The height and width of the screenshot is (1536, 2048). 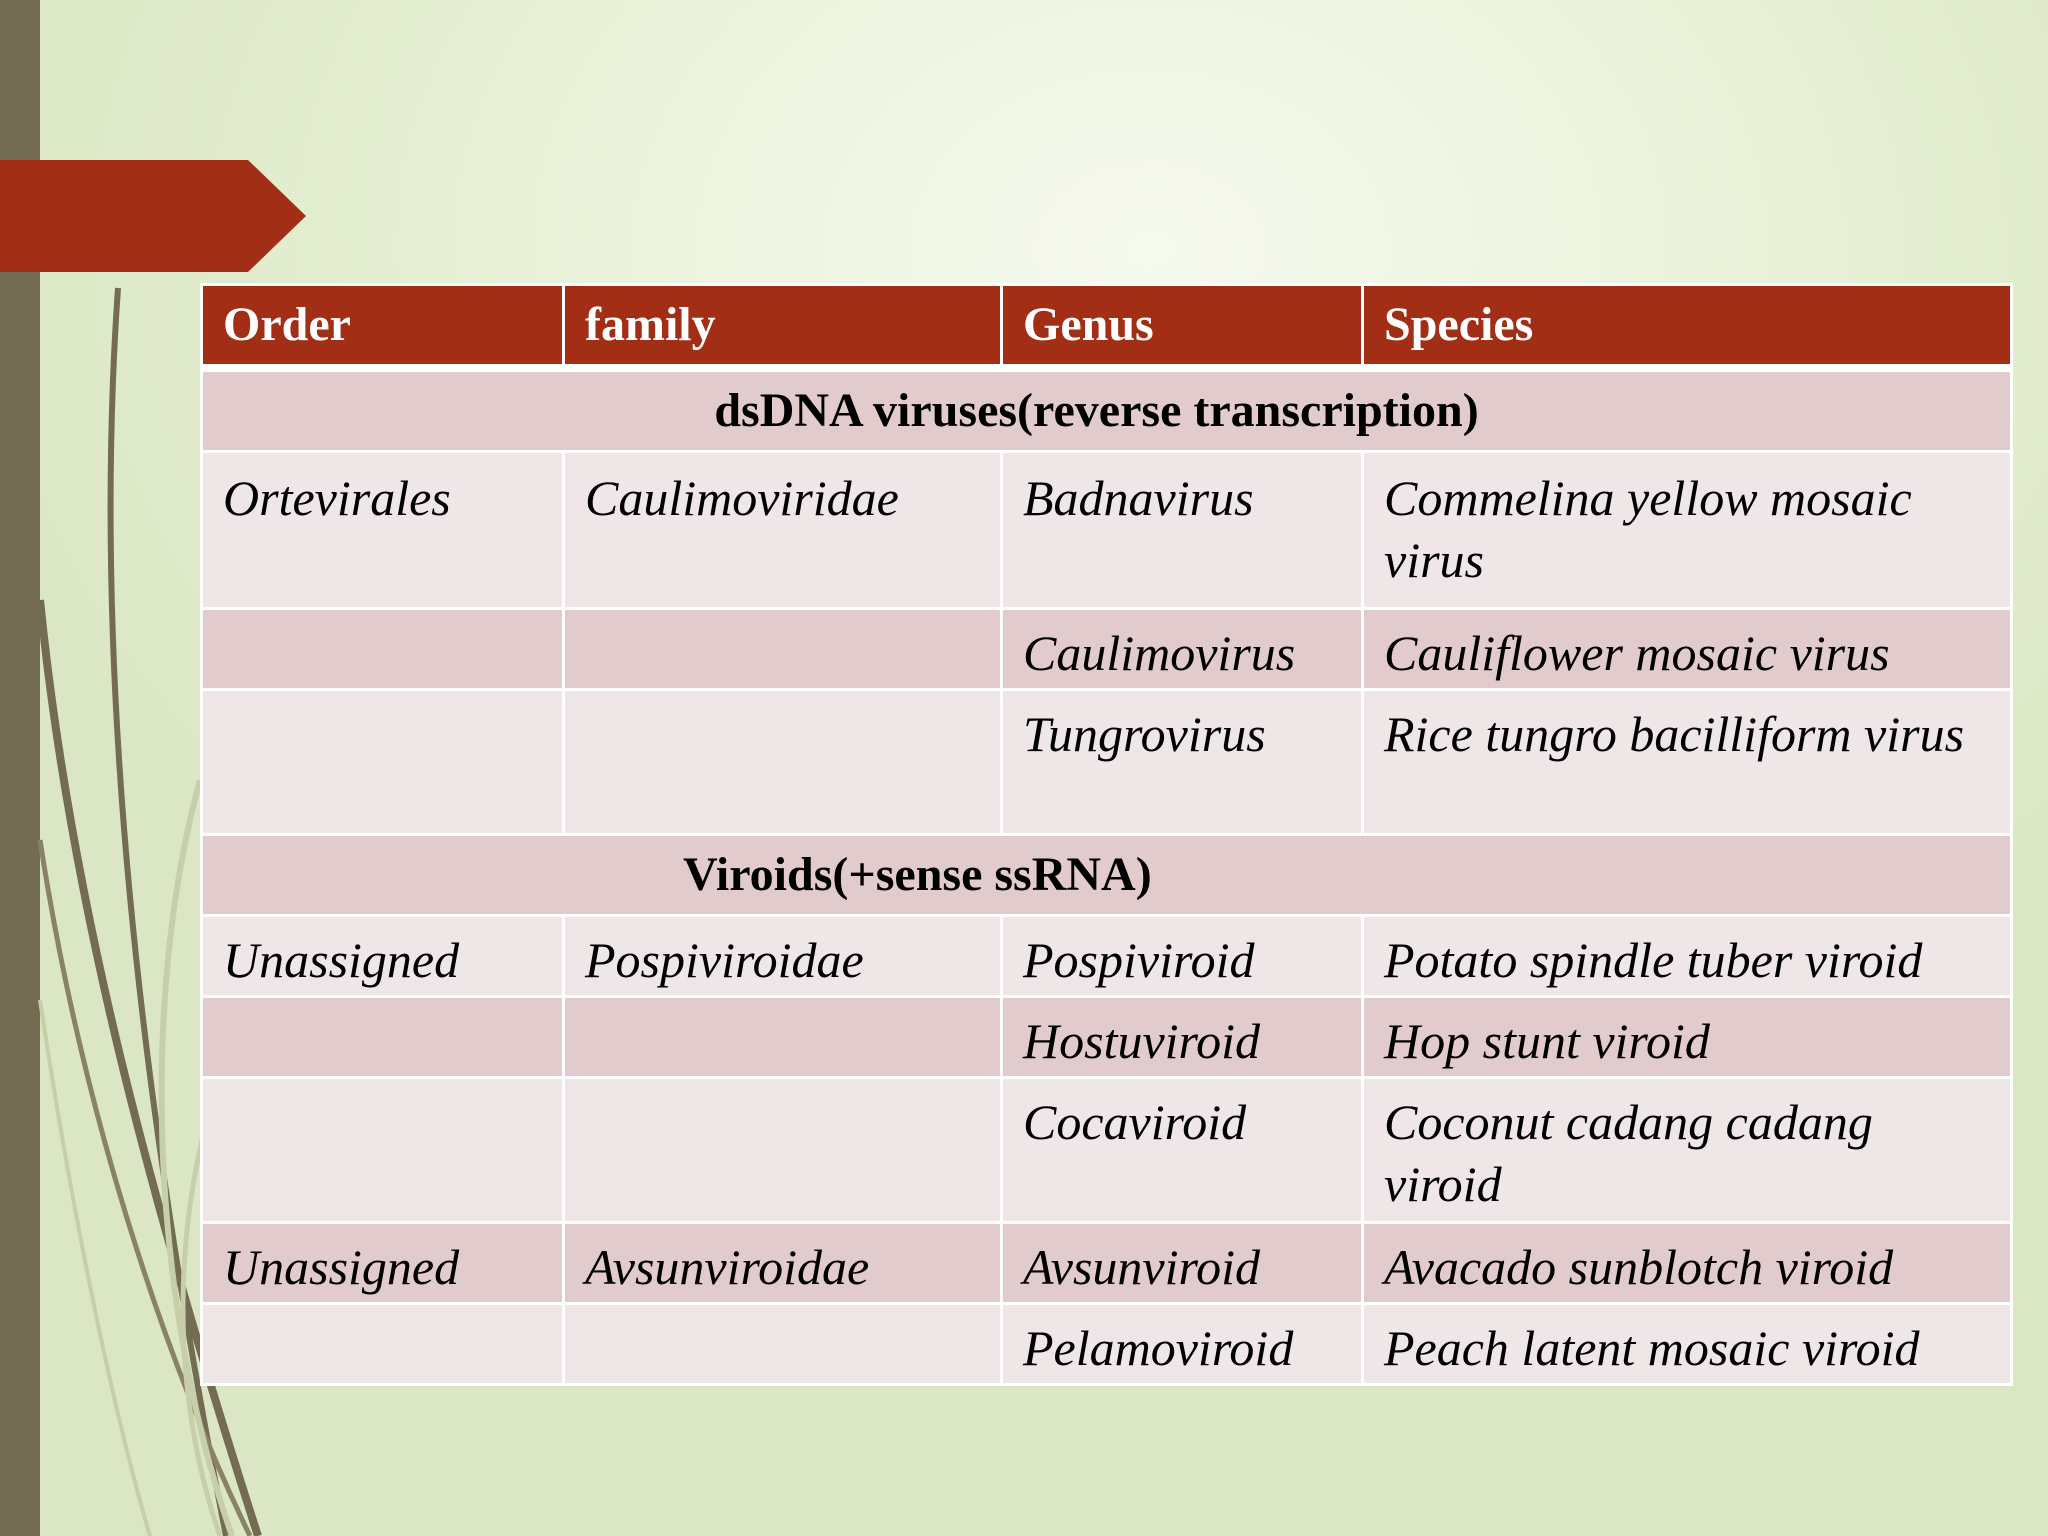 I want to click on section-title-dsdna: dsDNA viruses(reverse transcription), so click(x=1106, y=409).